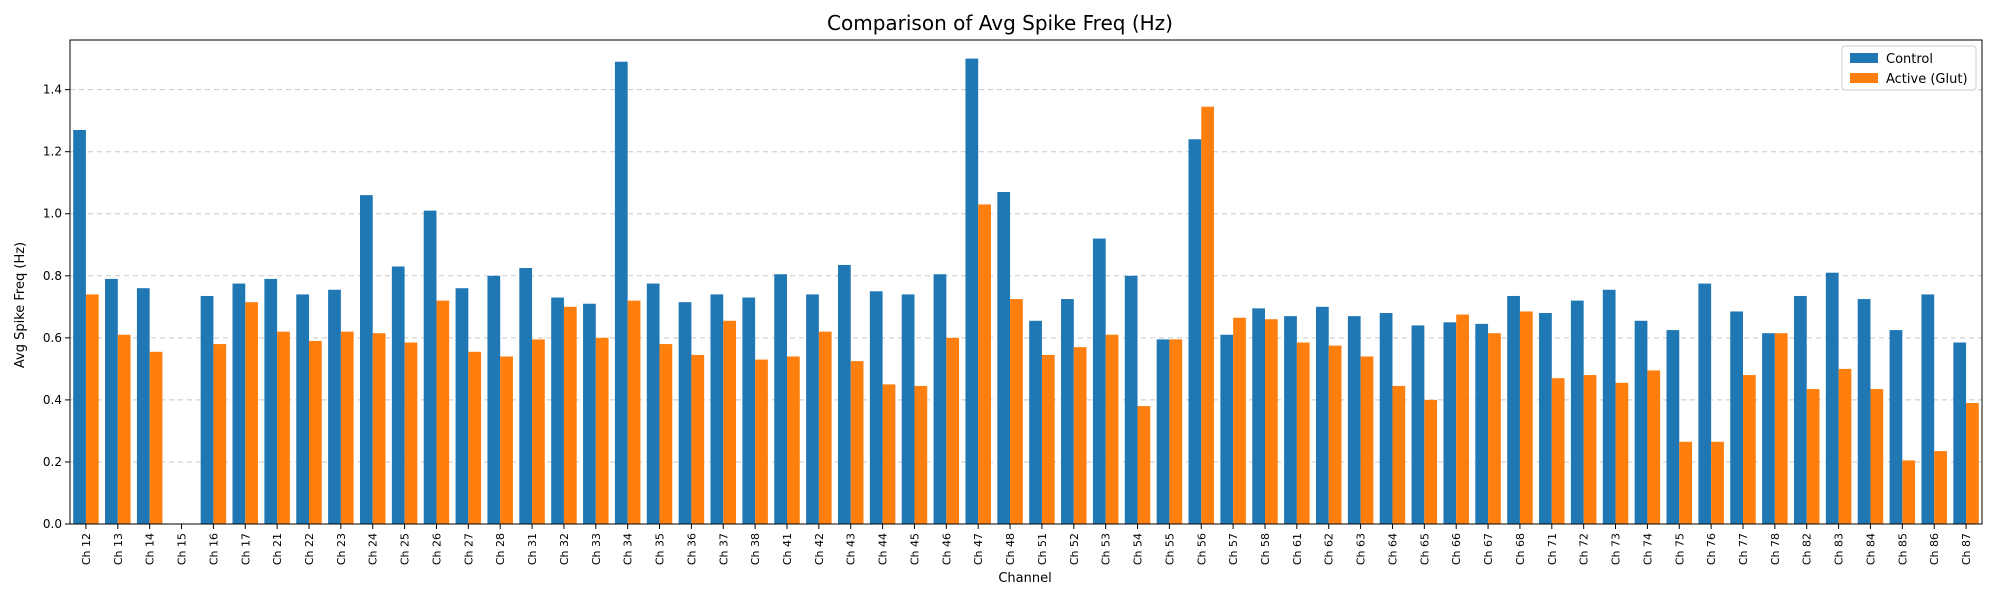 The height and width of the screenshot is (600, 2000). Describe the element at coordinates (1909, 59) in the screenshot. I see `legend-label: Control` at that location.